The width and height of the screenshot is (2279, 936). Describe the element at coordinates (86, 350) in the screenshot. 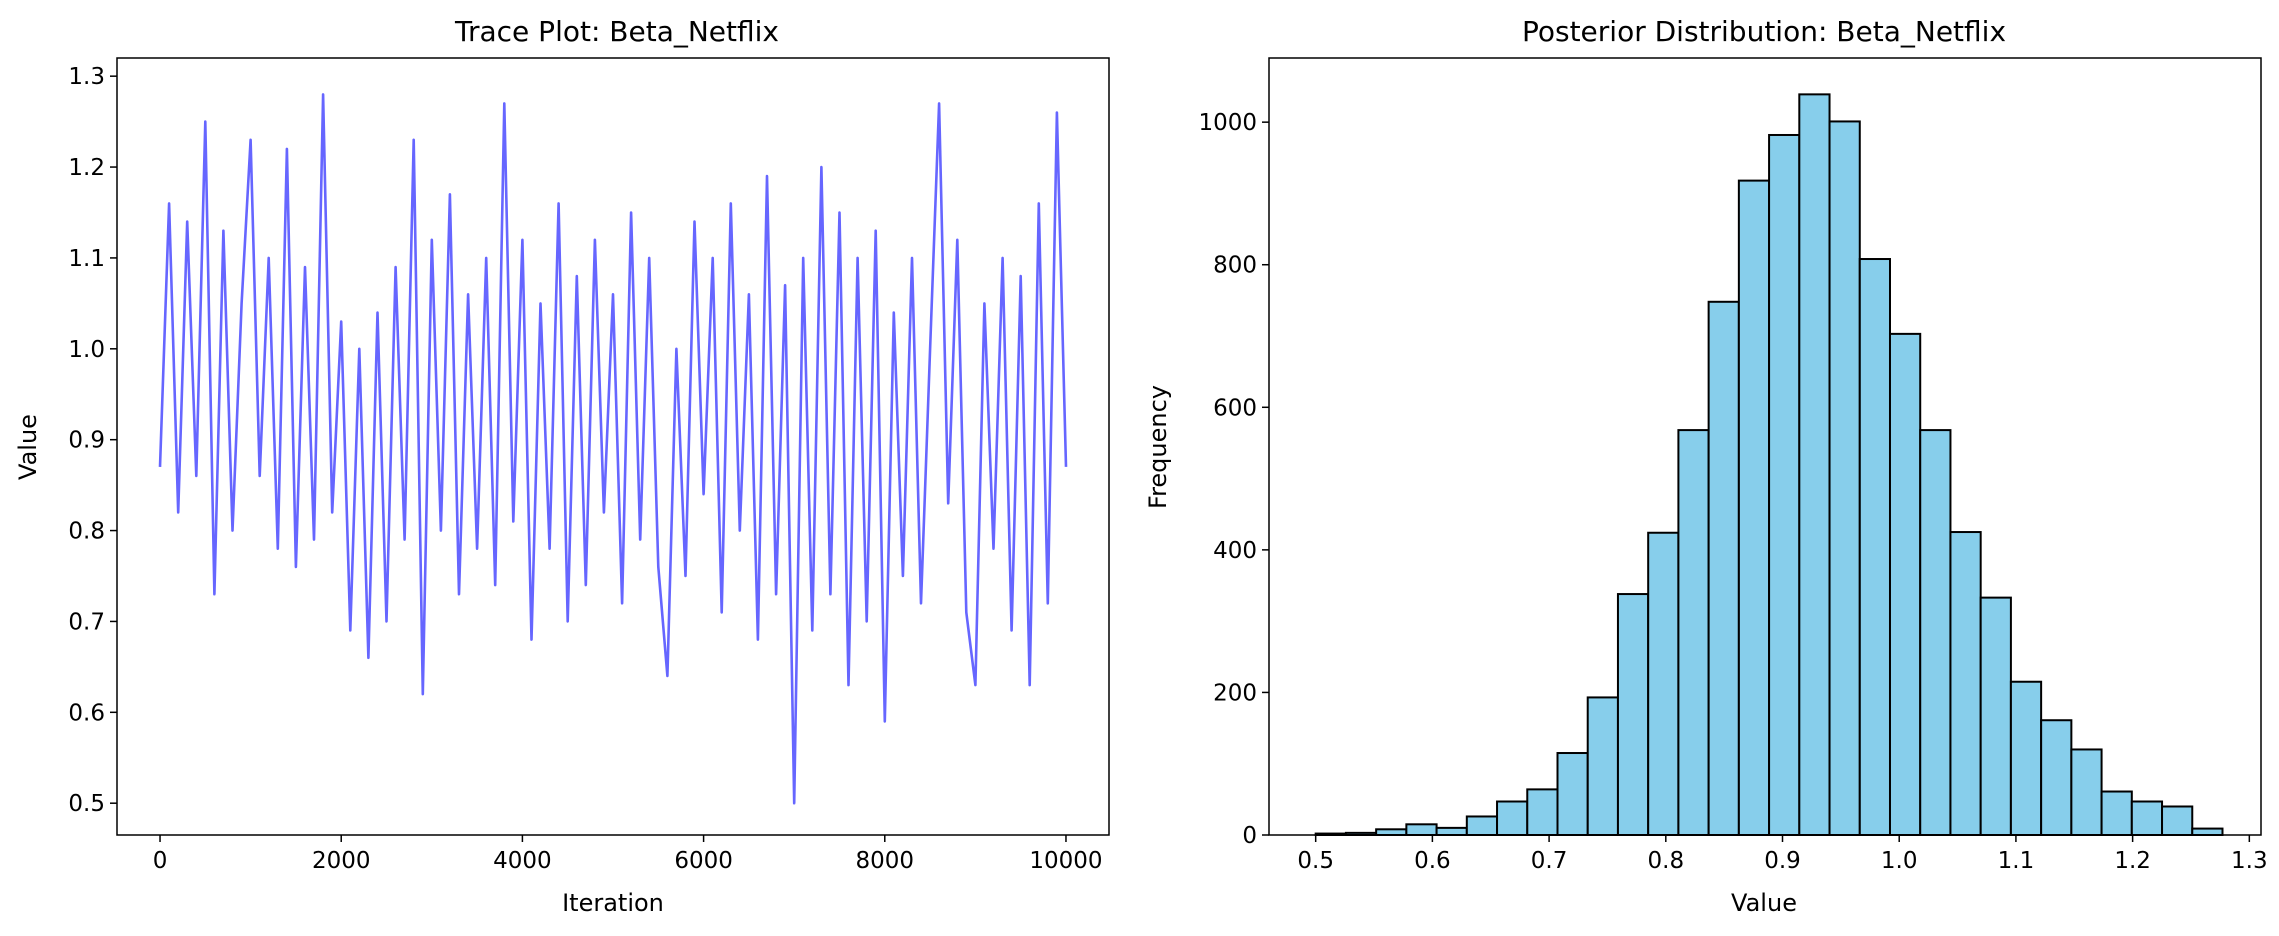

I see `trace-y-tick-label: 1.0` at that location.